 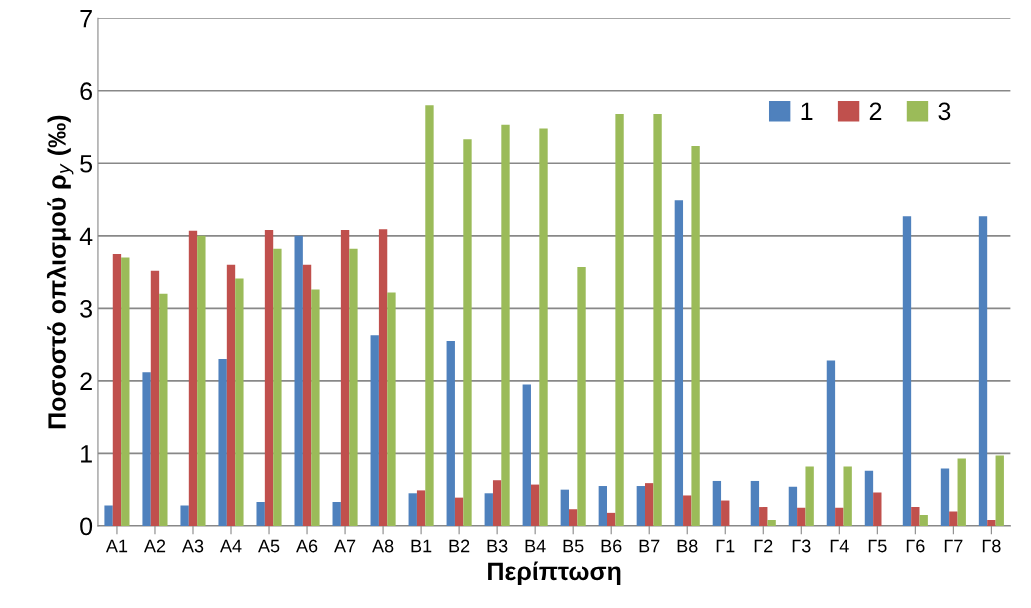 I want to click on x-tick-label: Γ6, so click(x=915, y=546).